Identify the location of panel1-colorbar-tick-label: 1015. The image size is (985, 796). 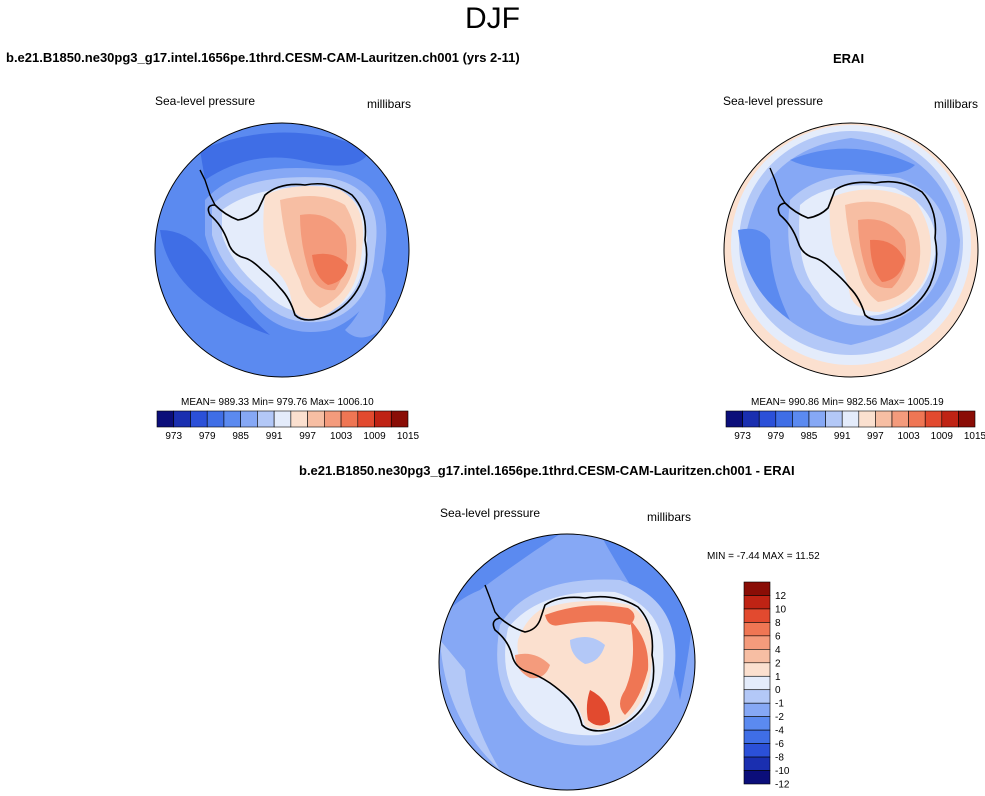
(408, 436).